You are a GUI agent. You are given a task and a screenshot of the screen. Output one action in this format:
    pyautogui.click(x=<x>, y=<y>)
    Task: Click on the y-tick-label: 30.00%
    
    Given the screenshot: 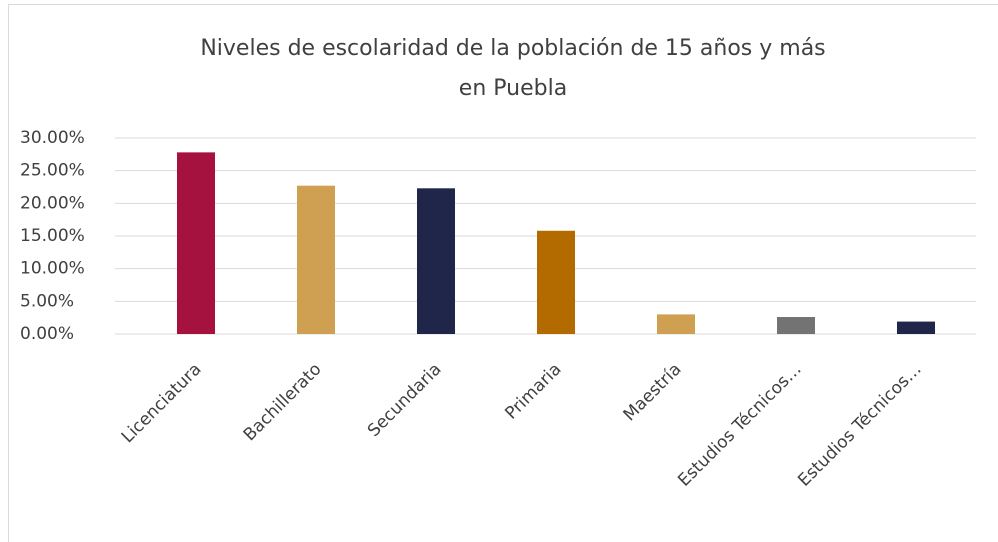 What is the action you would take?
    pyautogui.click(x=52, y=138)
    